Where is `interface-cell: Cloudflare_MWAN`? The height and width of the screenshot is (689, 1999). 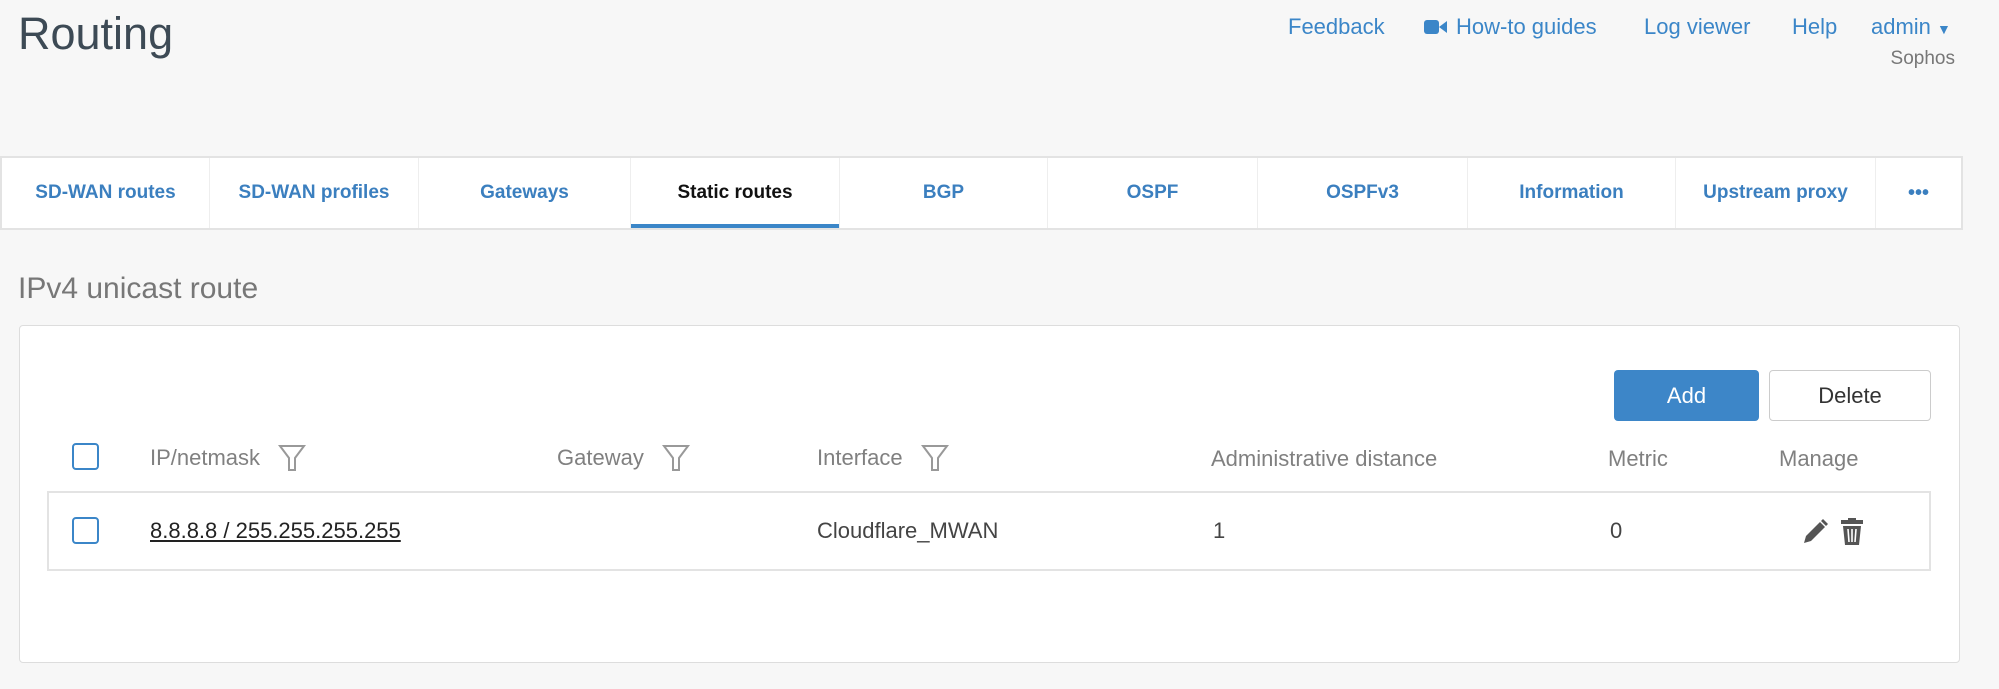 interface-cell: Cloudflare_MWAN is located at coordinates (908, 530).